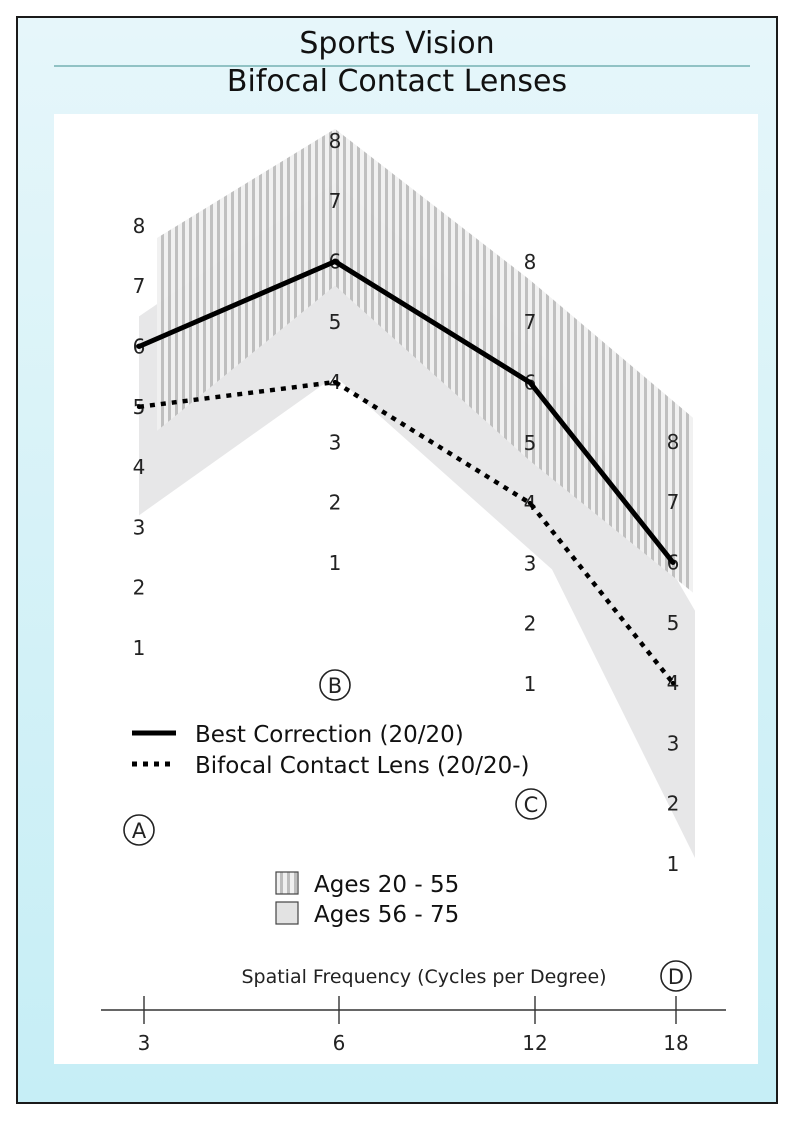 The height and width of the screenshot is (1123, 794). What do you see at coordinates (534, 1043) in the screenshot?
I see `x-tick-label: 12` at bounding box center [534, 1043].